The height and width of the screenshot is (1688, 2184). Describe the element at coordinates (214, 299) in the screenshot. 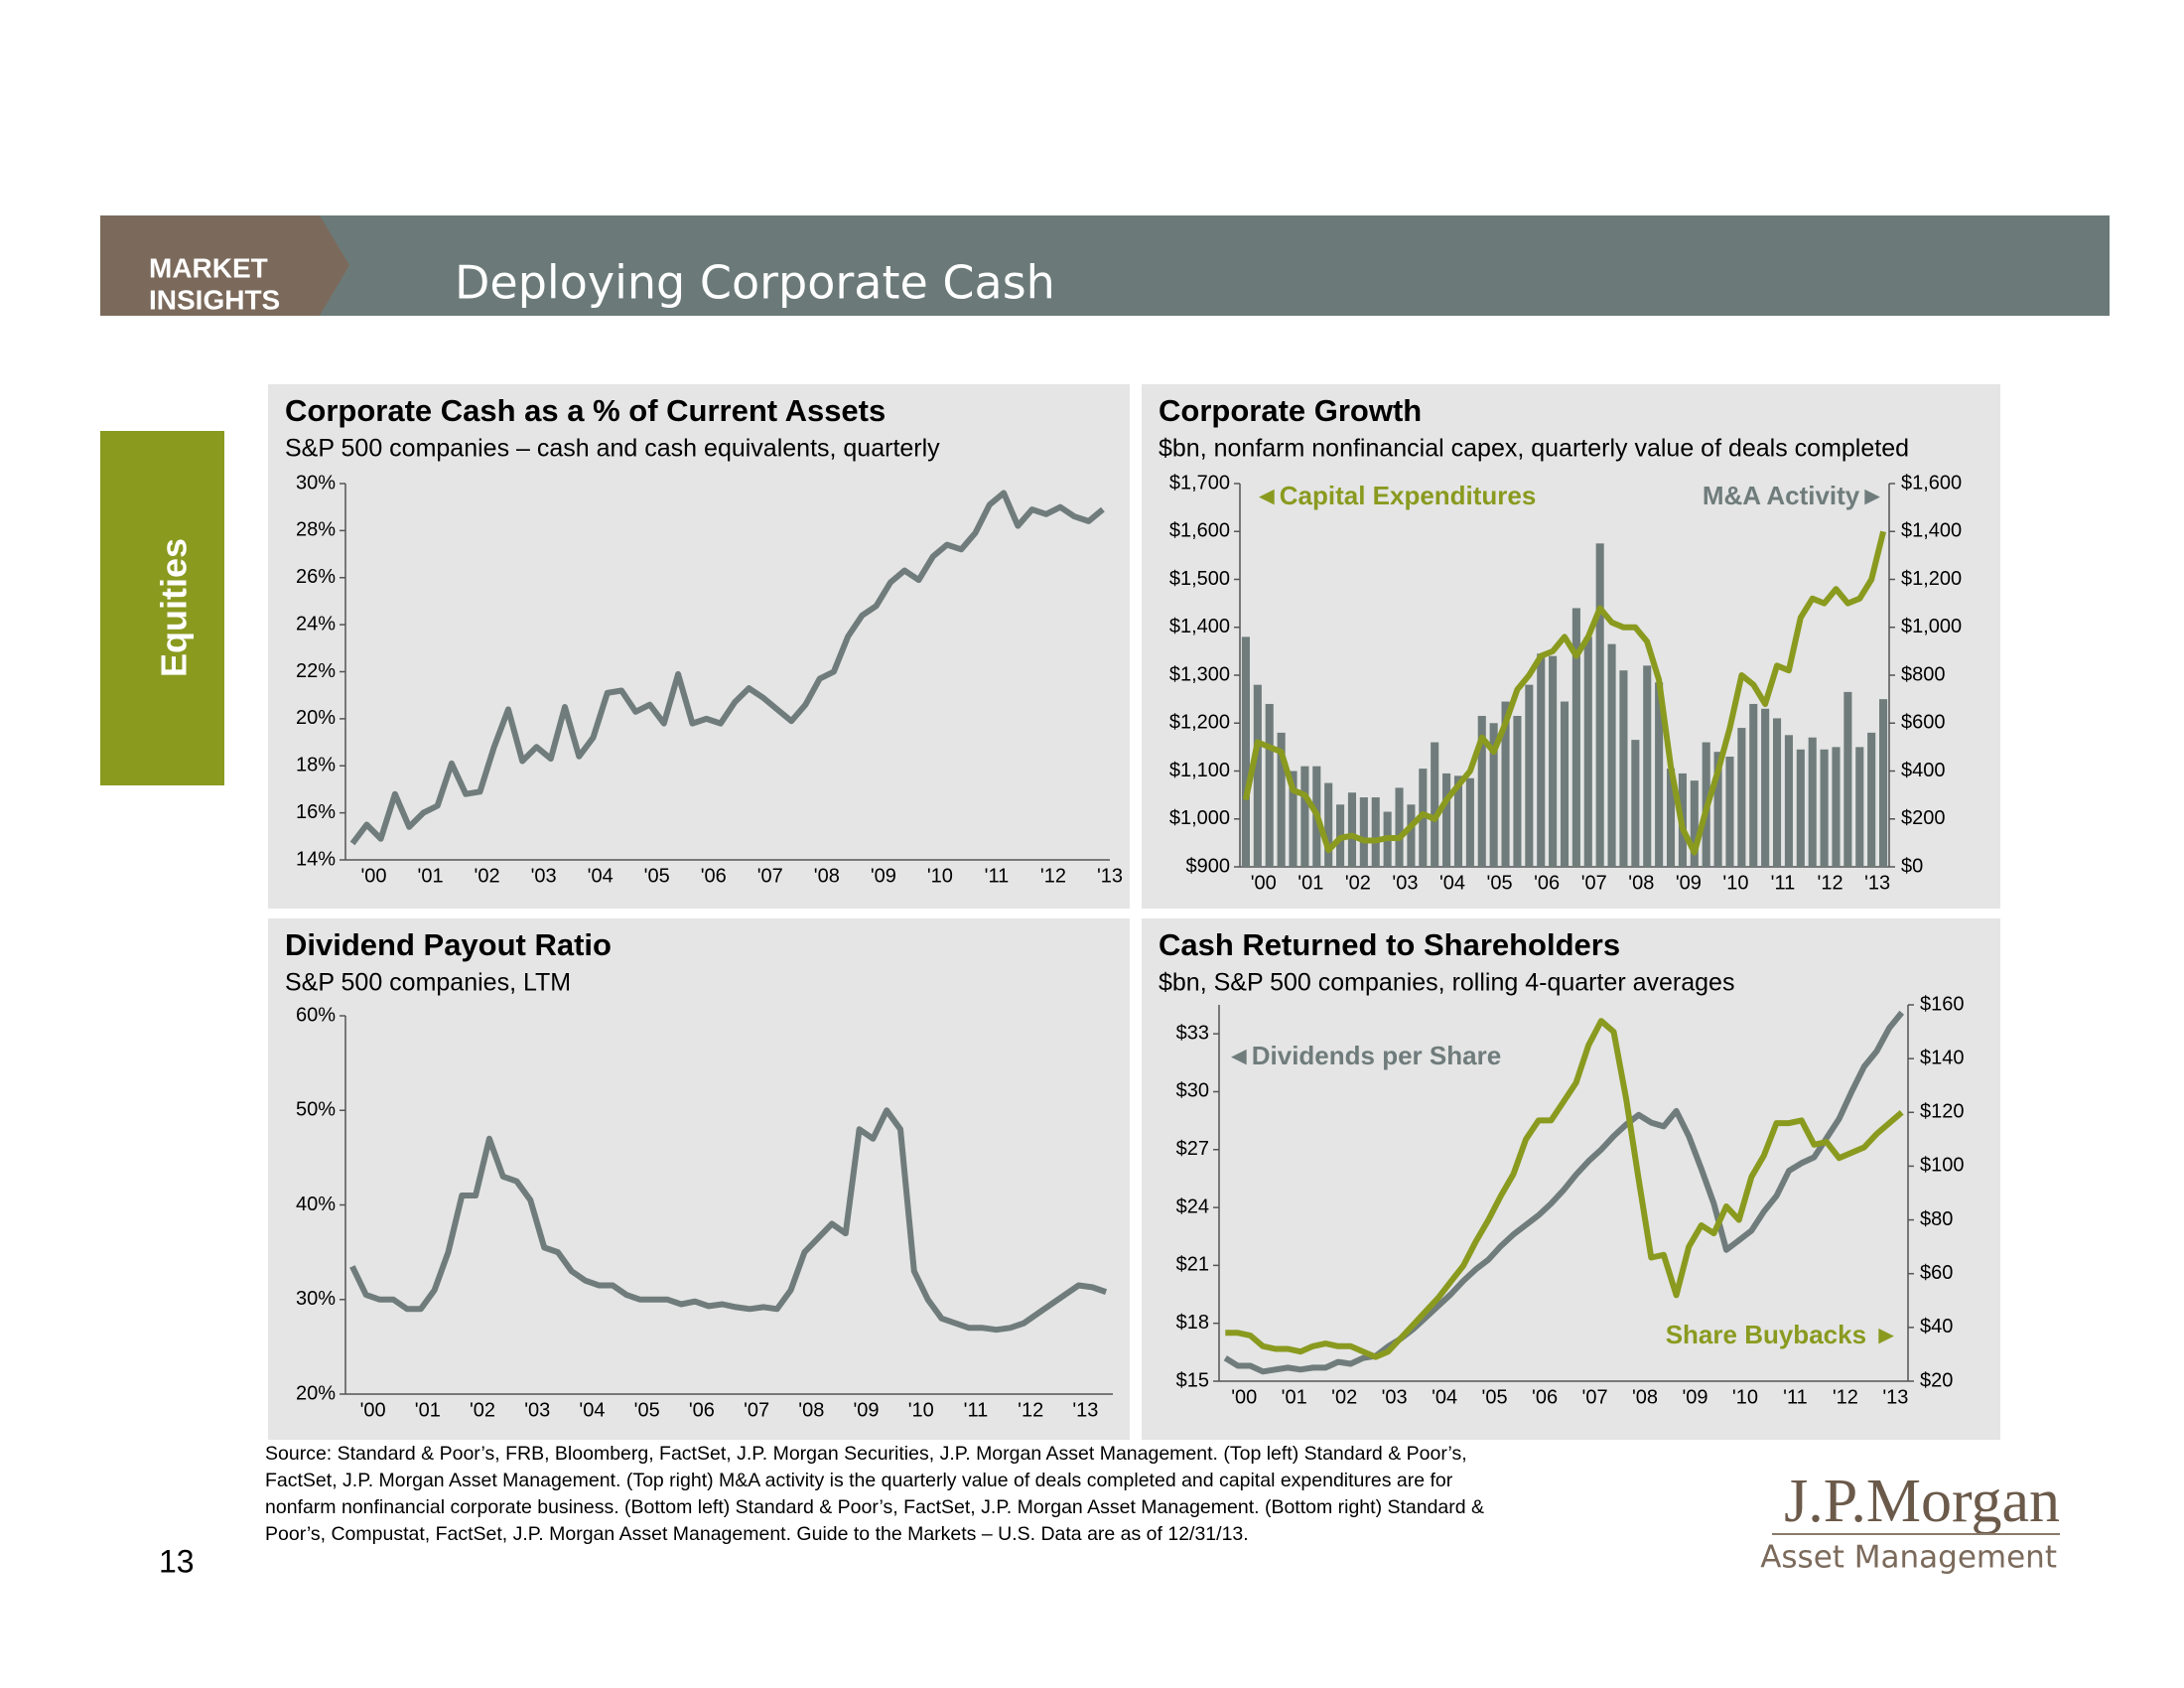

I see `brand-line: INSIGHTS` at that location.